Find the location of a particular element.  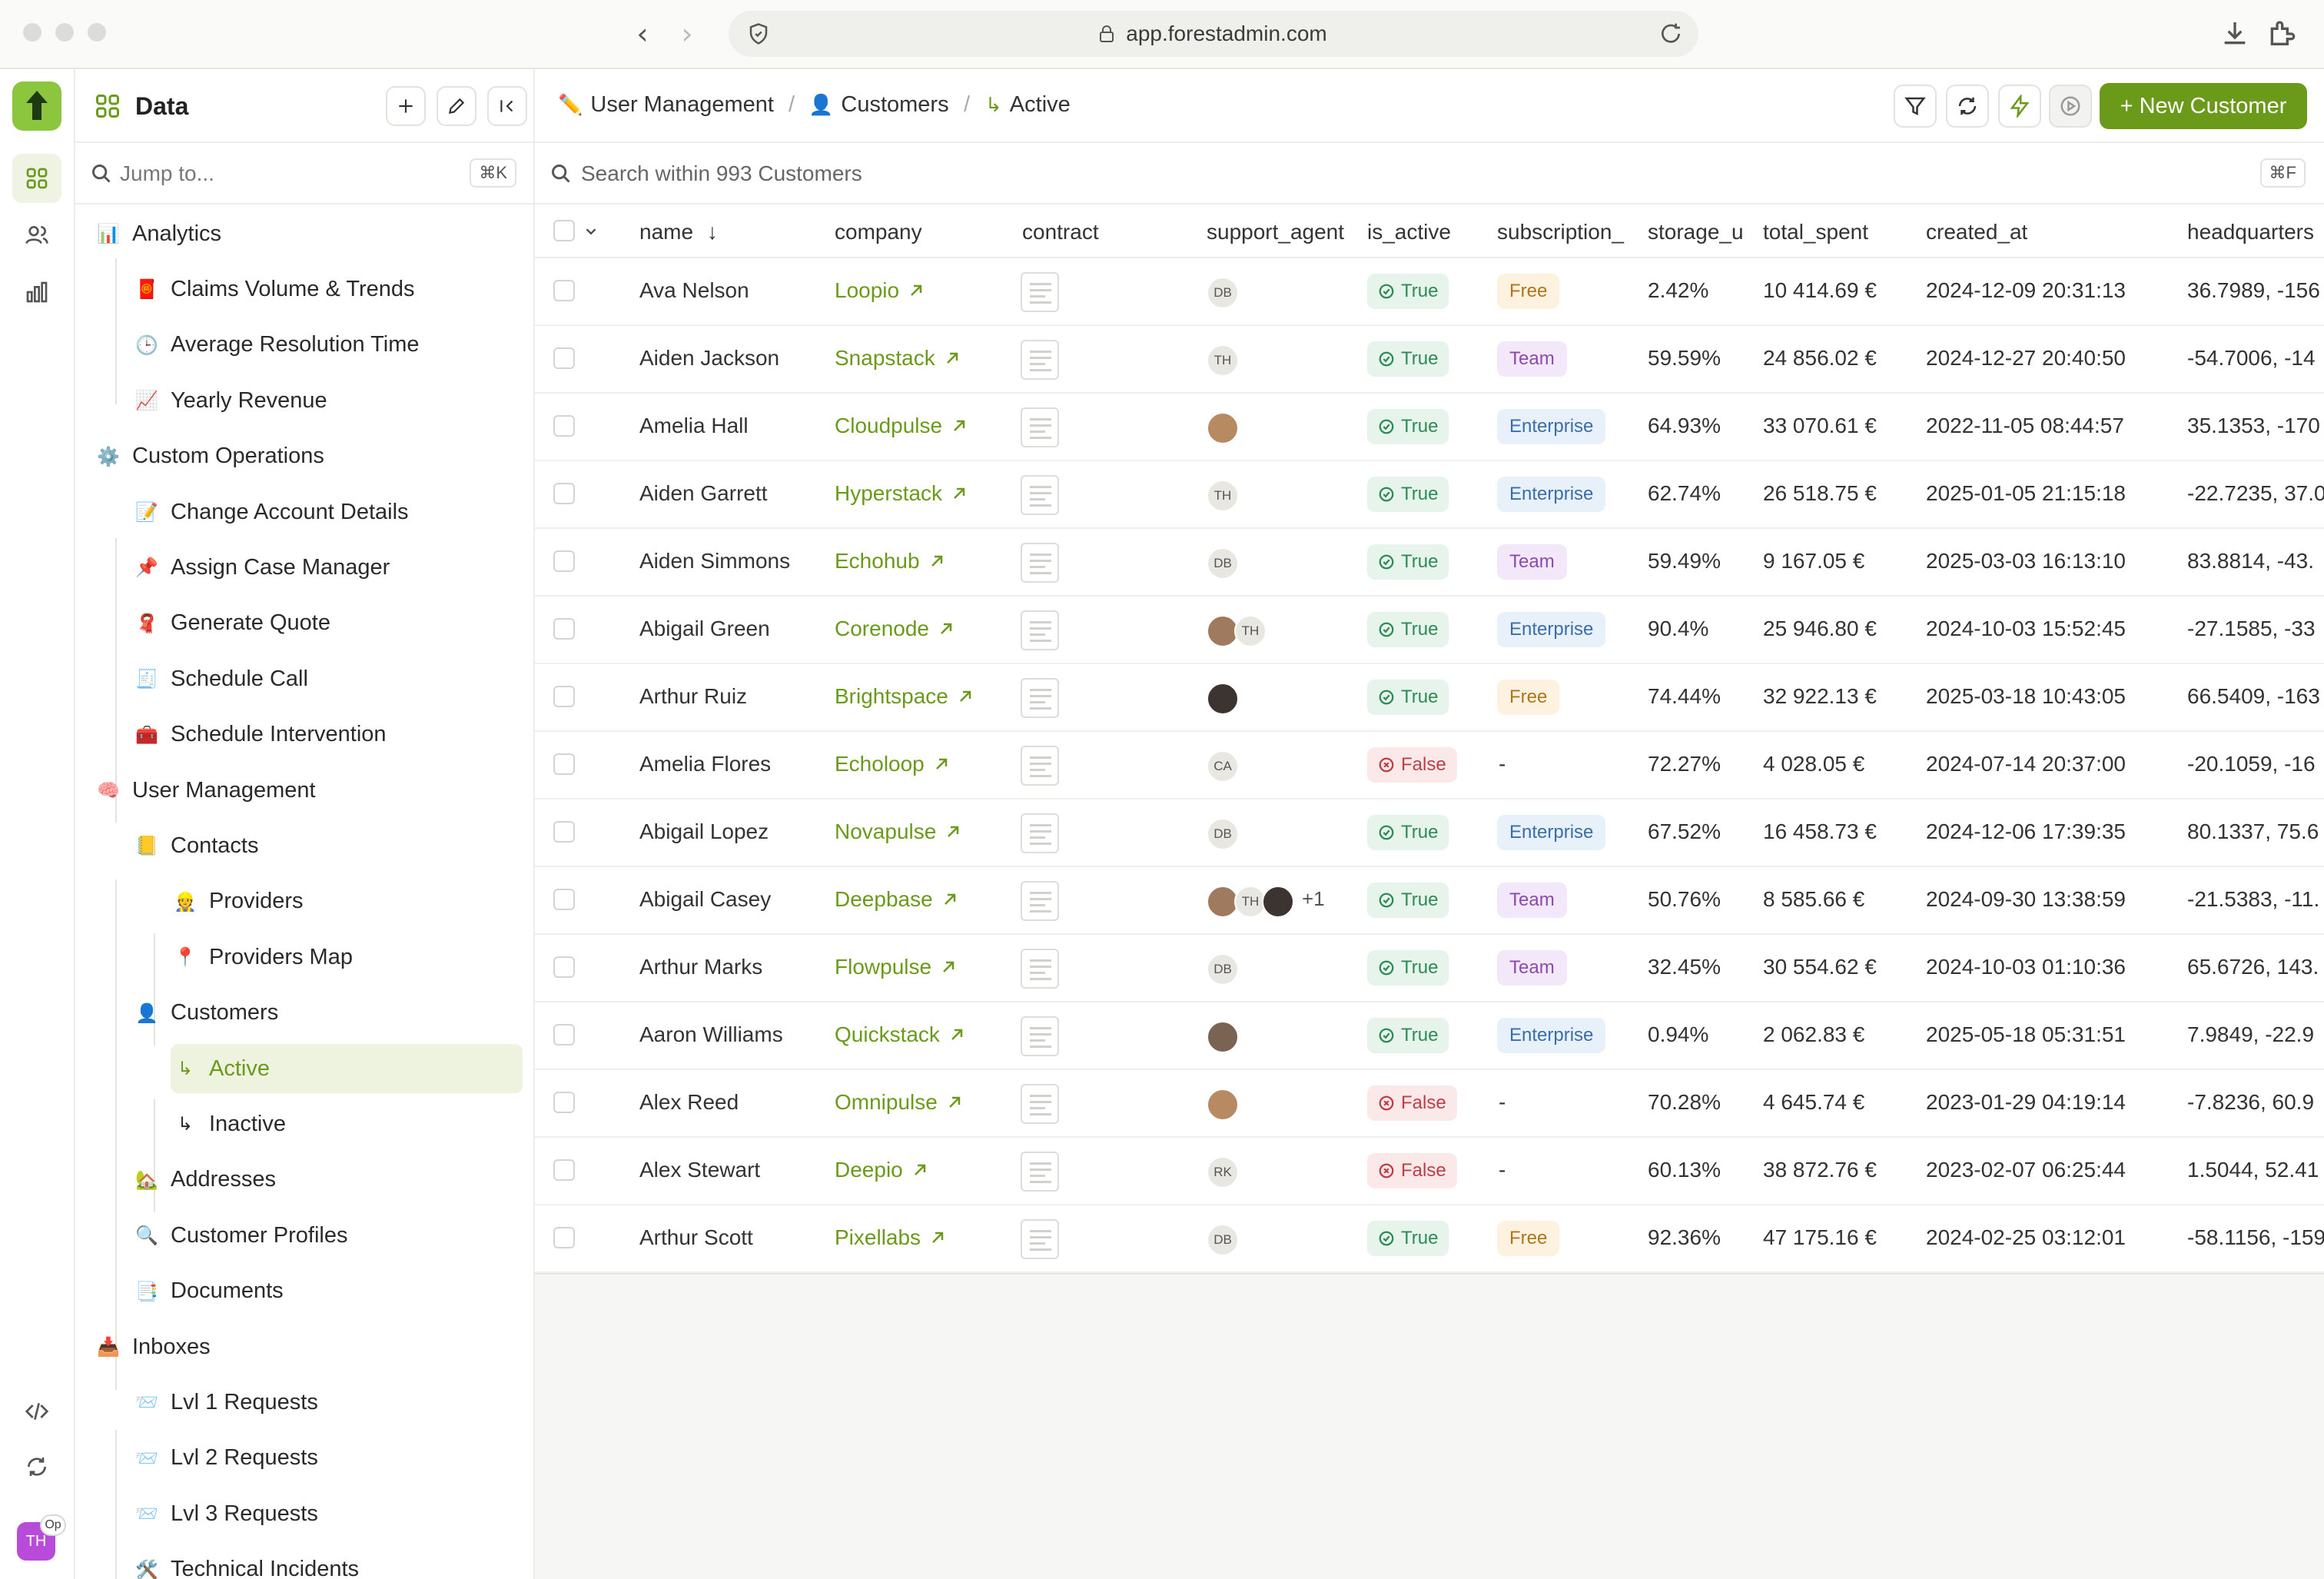

sidebar-item-claims-volume-trends: 🧧 Claims Volume & Trends is located at coordinates (273, 289).